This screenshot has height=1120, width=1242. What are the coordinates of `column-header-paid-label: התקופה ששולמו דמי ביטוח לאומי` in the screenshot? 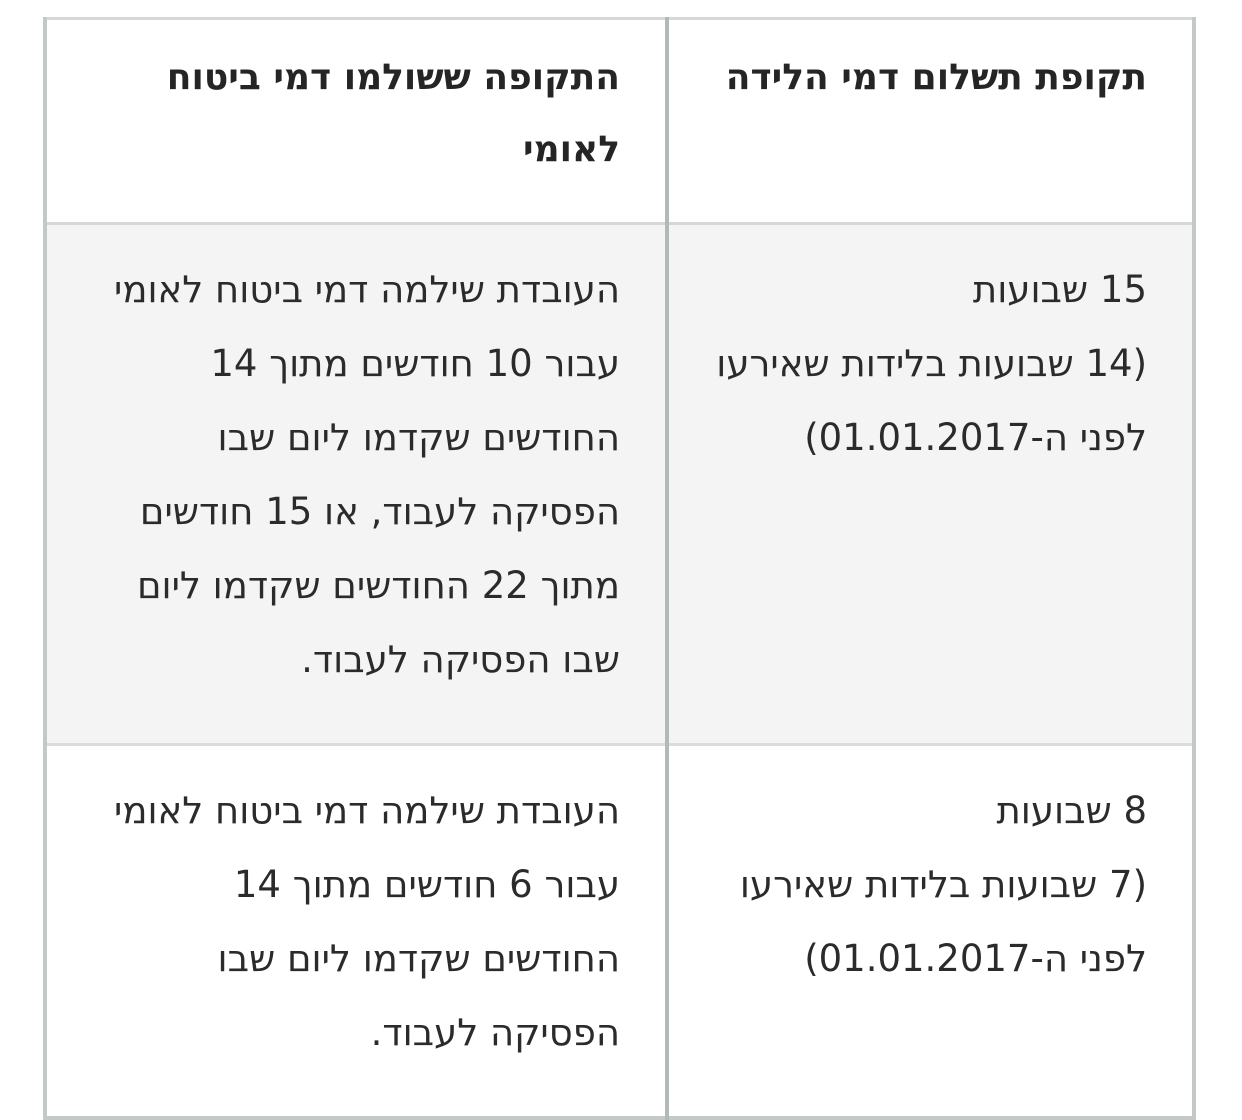 It's located at (393, 113).